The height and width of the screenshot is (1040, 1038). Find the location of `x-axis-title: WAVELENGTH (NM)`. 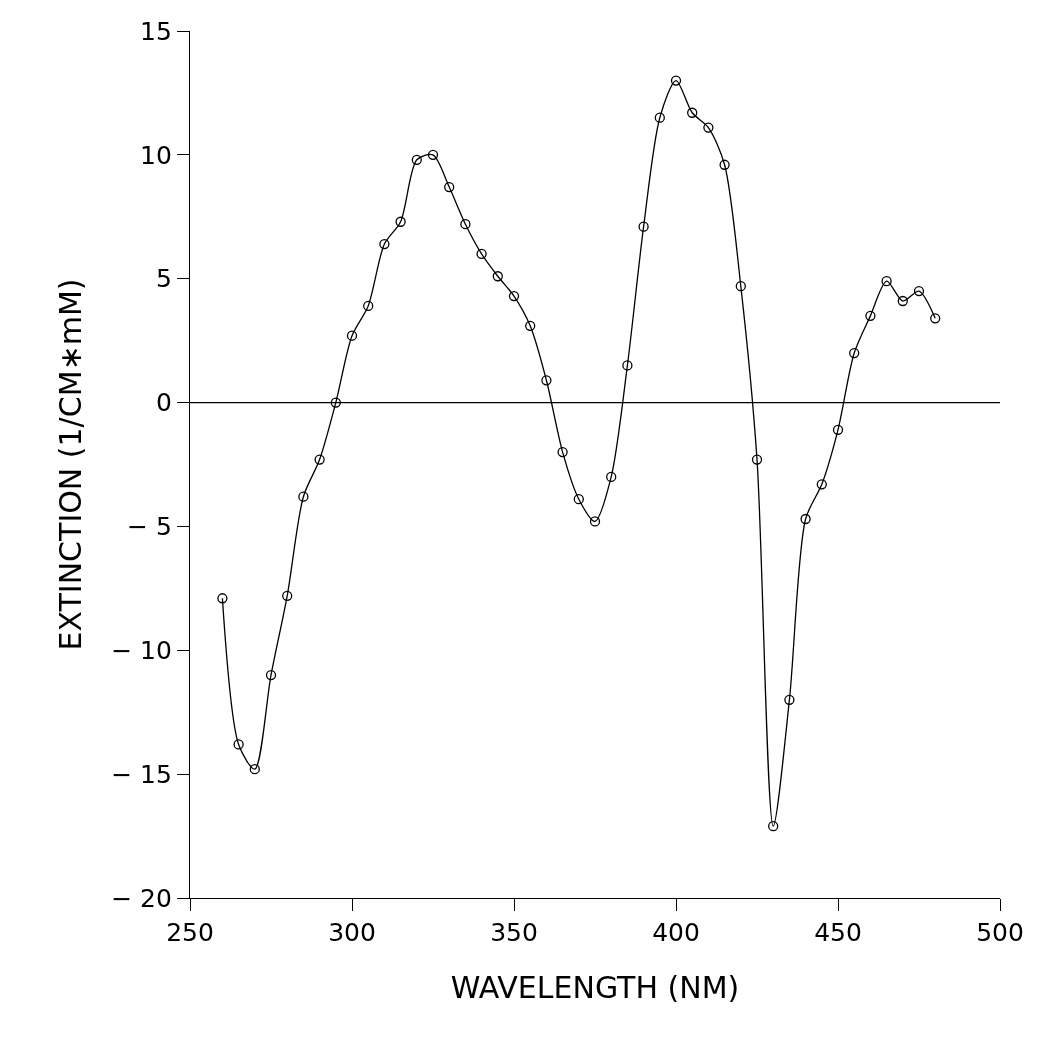

x-axis-title: WAVELENGTH (NM) is located at coordinates (595, 987).